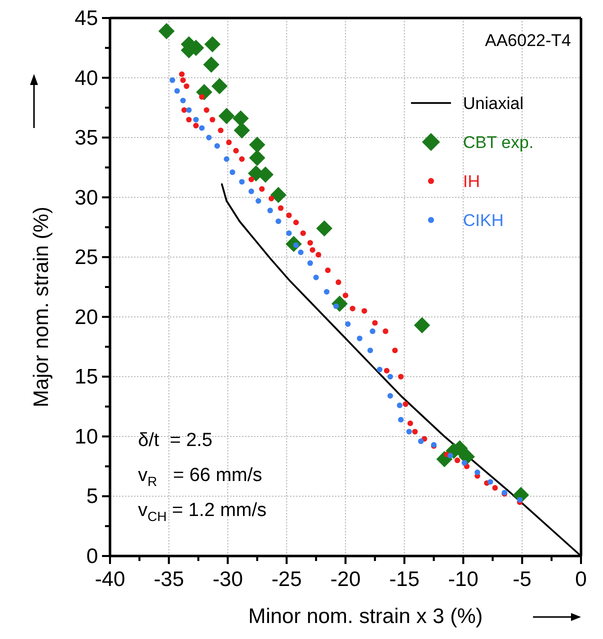 Image resolution: width=603 pixels, height=639 pixels. What do you see at coordinates (345, 579) in the screenshot?
I see `x-tick-label: -20` at bounding box center [345, 579].